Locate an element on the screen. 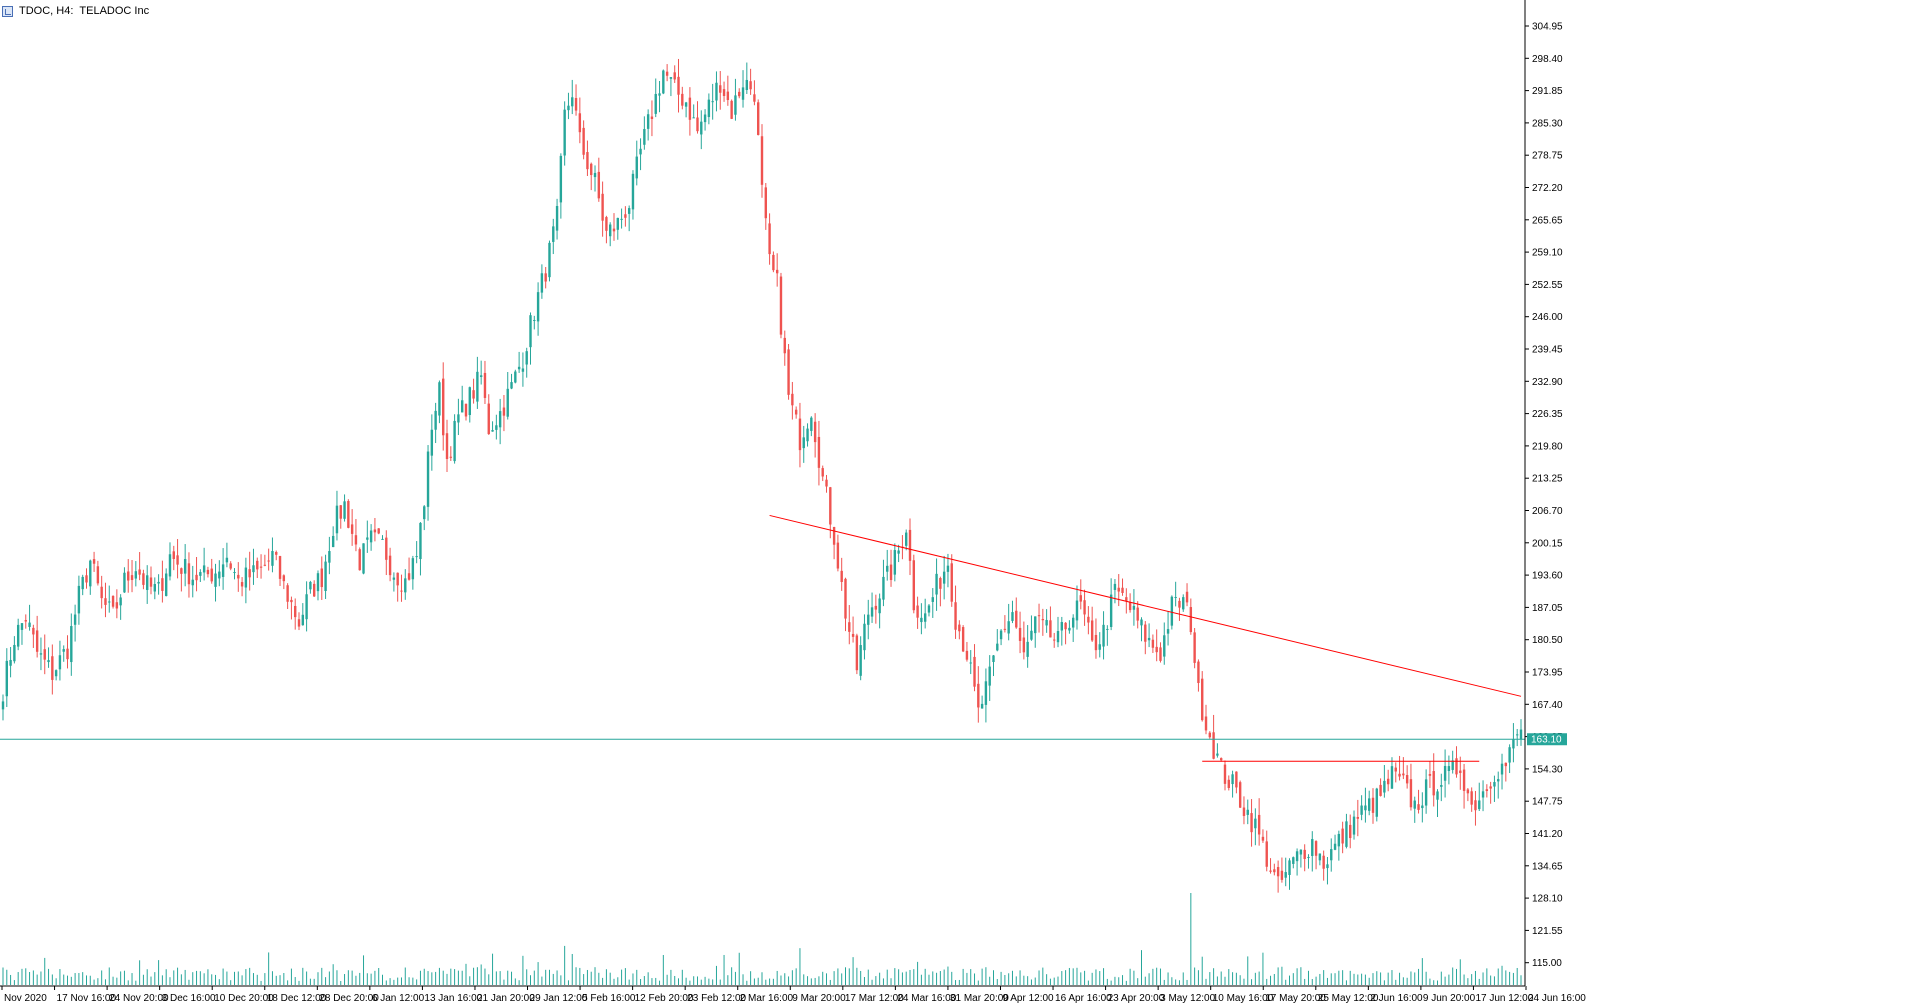 This screenshot has height=1006, width=1905. price-tick-label: 121.55 is located at coordinates (1547, 931).